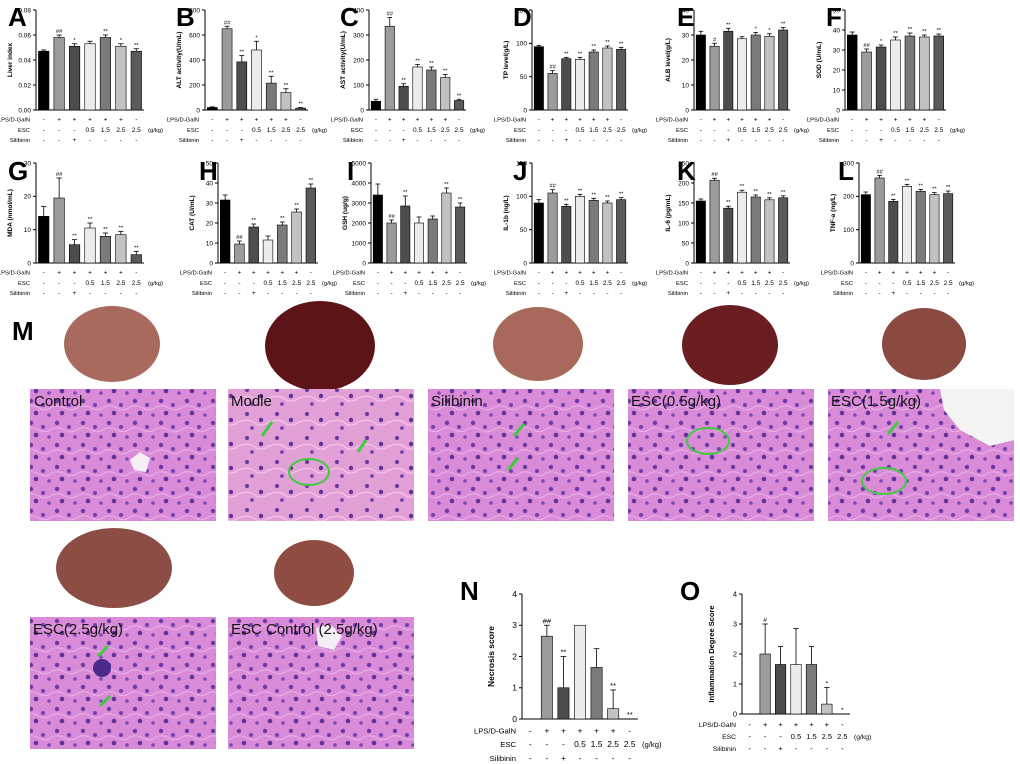 The height and width of the screenshot is (764, 1020). Describe the element at coordinates (852, 263) in the screenshot. I see `y-tick-label: 0` at that location.